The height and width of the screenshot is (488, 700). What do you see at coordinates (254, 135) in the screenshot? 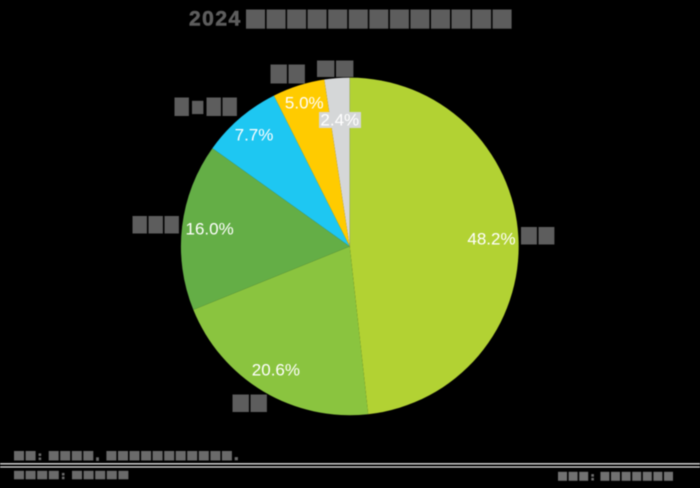
I see `svg-text: 7.7%` at bounding box center [254, 135].